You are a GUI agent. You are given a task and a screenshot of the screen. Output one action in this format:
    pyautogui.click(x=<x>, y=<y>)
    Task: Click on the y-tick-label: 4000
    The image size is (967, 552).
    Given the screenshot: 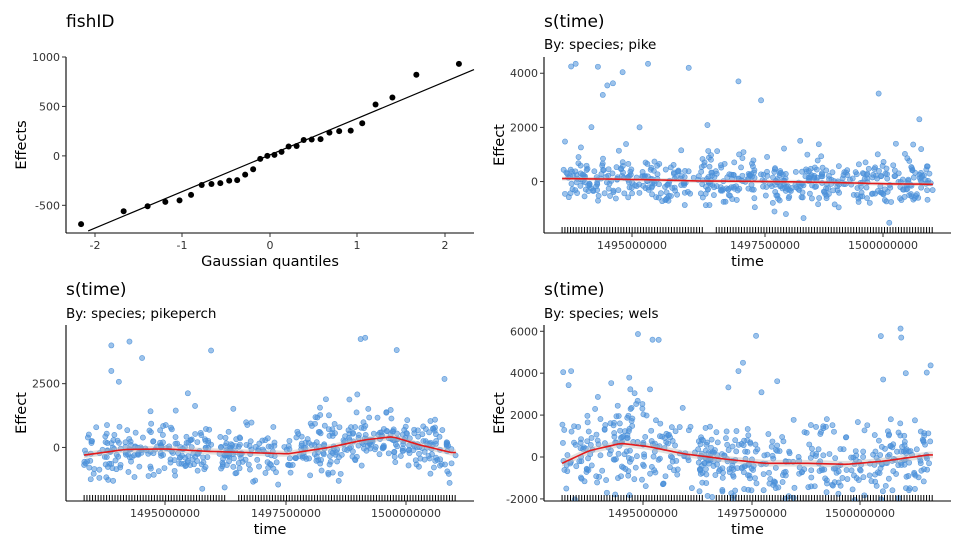 What is the action you would take?
    pyautogui.click(x=524, y=373)
    